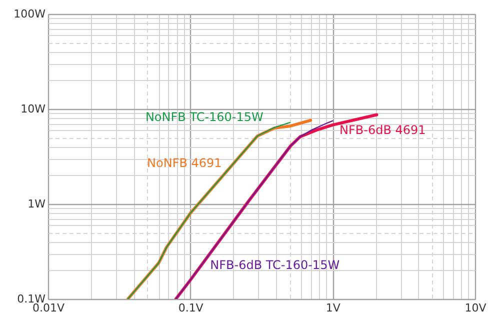 The image size is (500, 321). Describe the element at coordinates (275, 265) in the screenshot. I see `series-label: NFB-6dB TC-160-15W` at that location.